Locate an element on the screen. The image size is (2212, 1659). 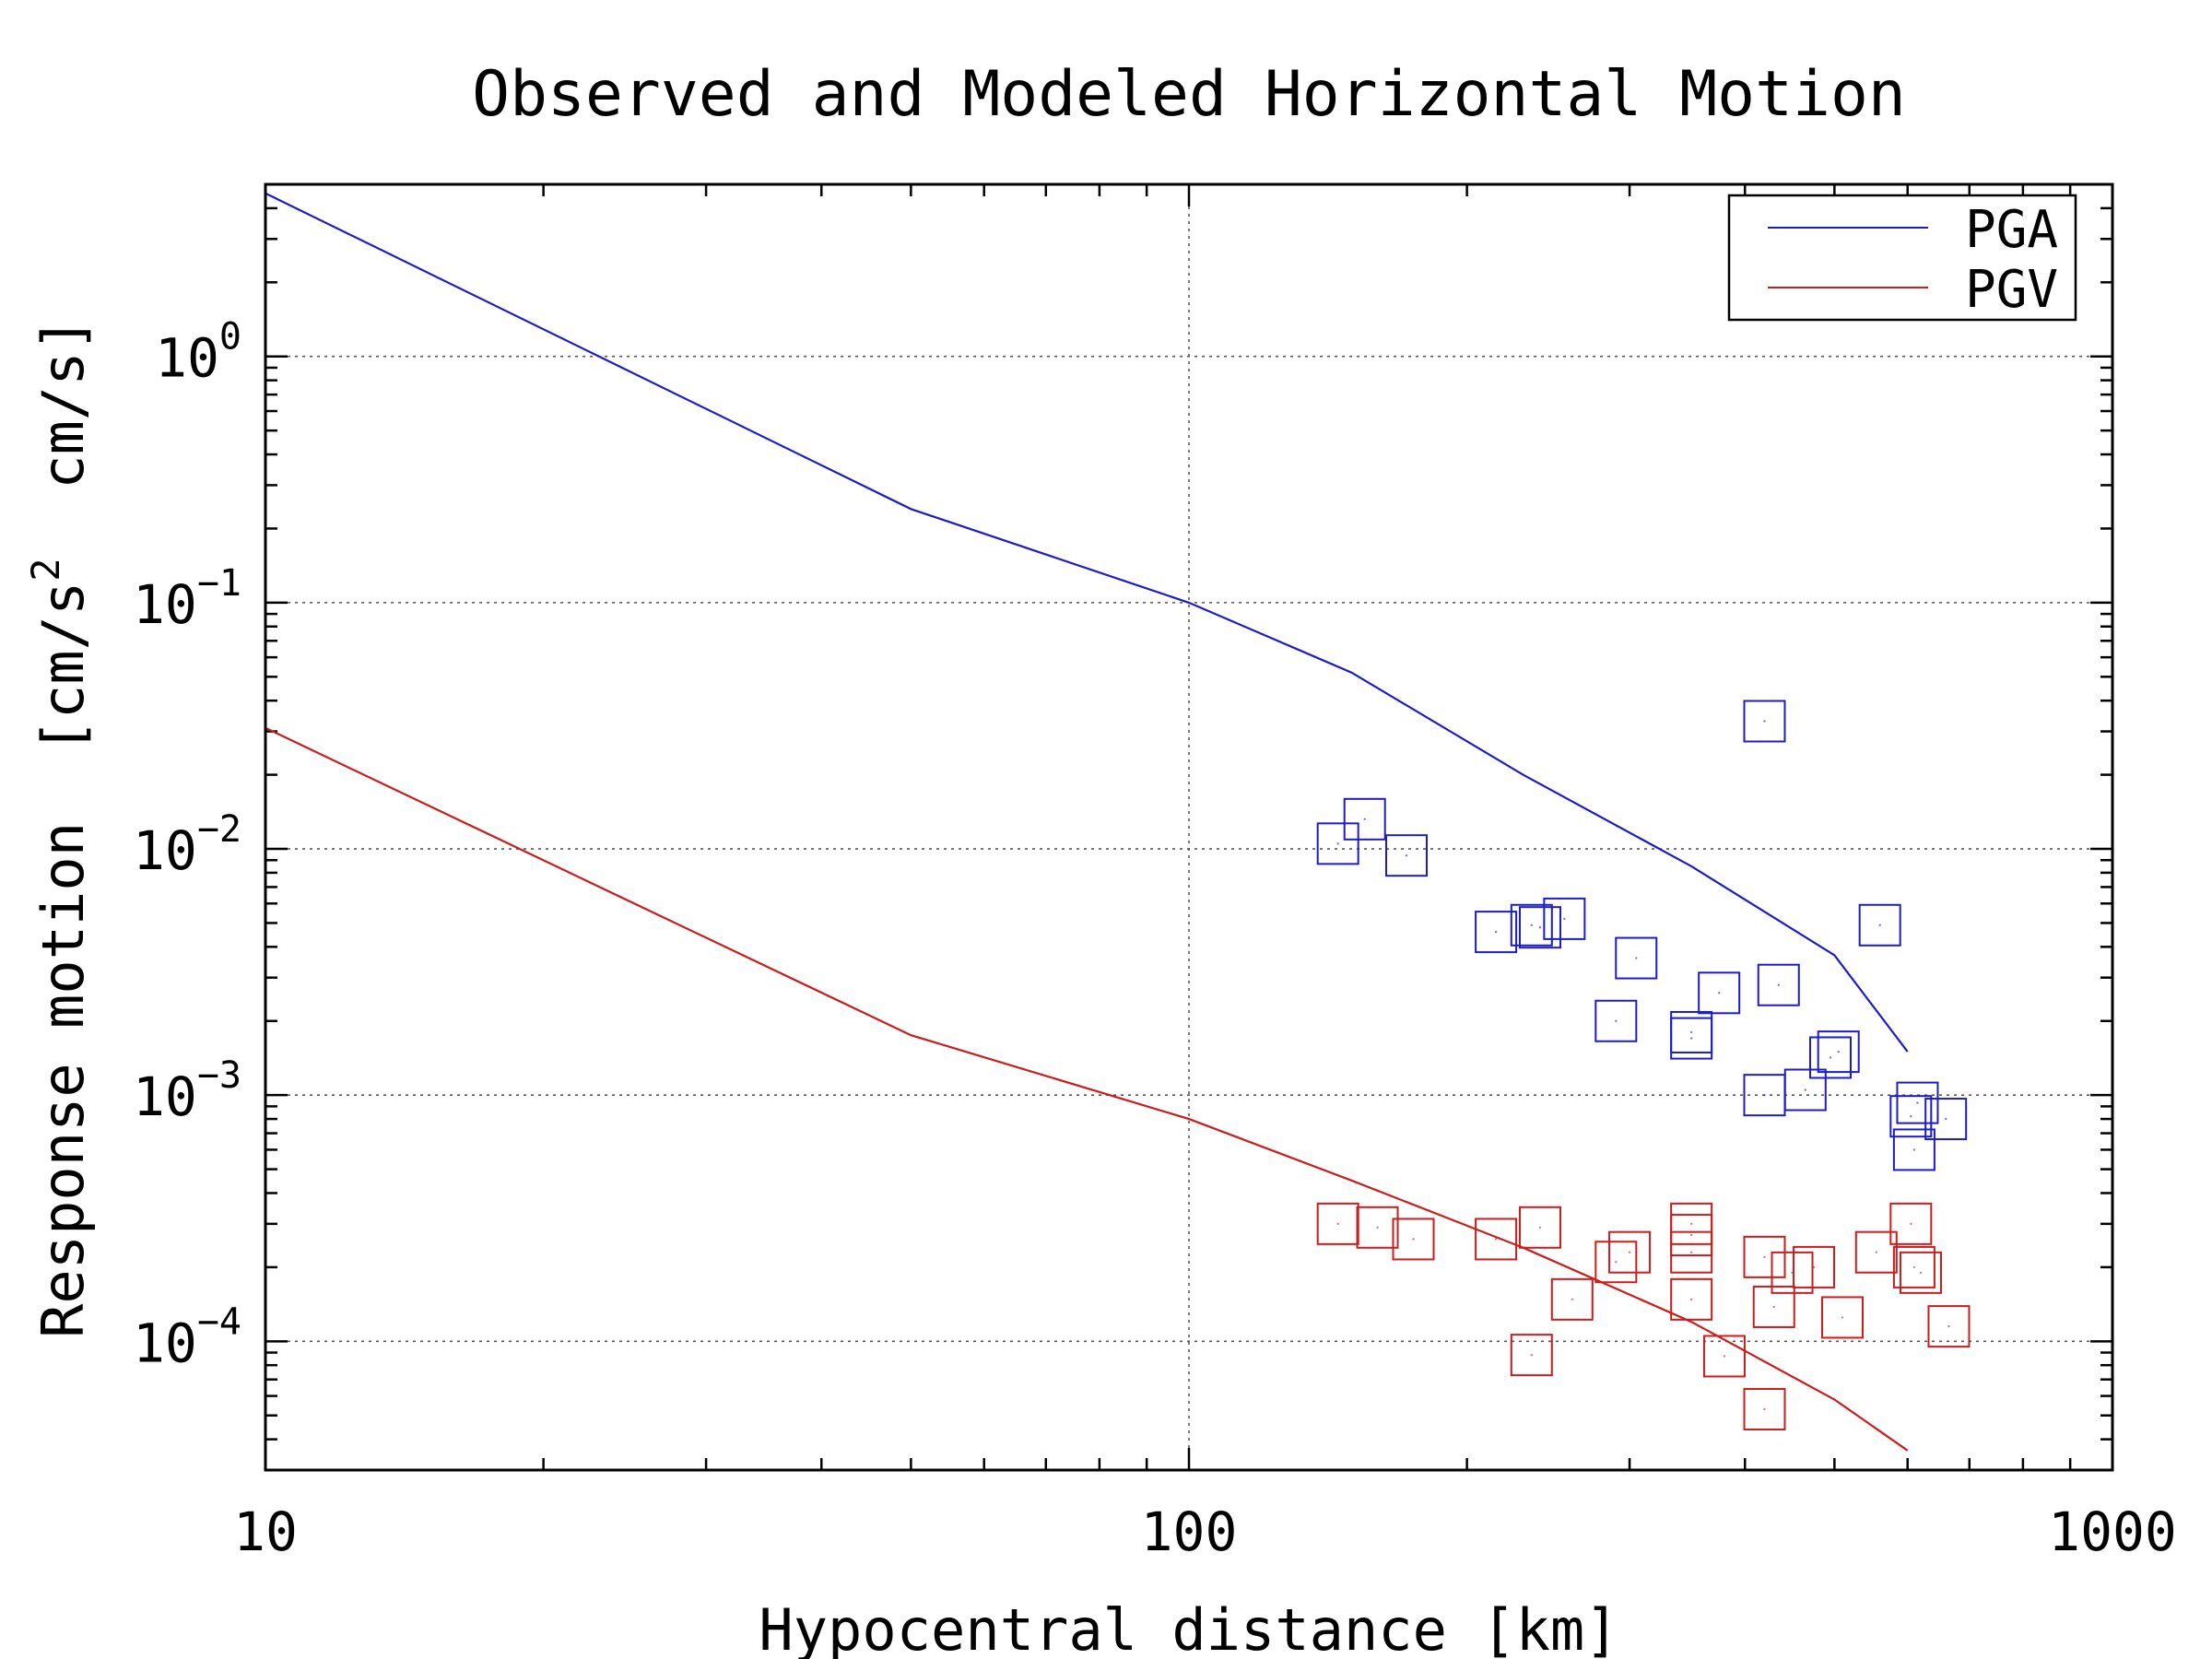
y-axis-label-sup: 2 is located at coordinates (45, 569).